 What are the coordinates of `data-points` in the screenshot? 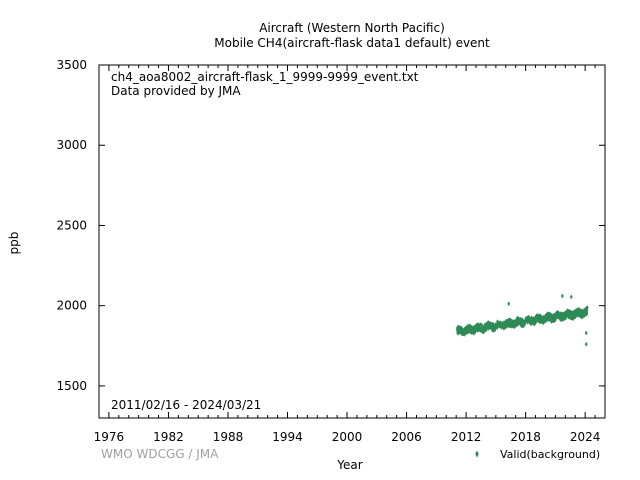 It's located at (522, 320).